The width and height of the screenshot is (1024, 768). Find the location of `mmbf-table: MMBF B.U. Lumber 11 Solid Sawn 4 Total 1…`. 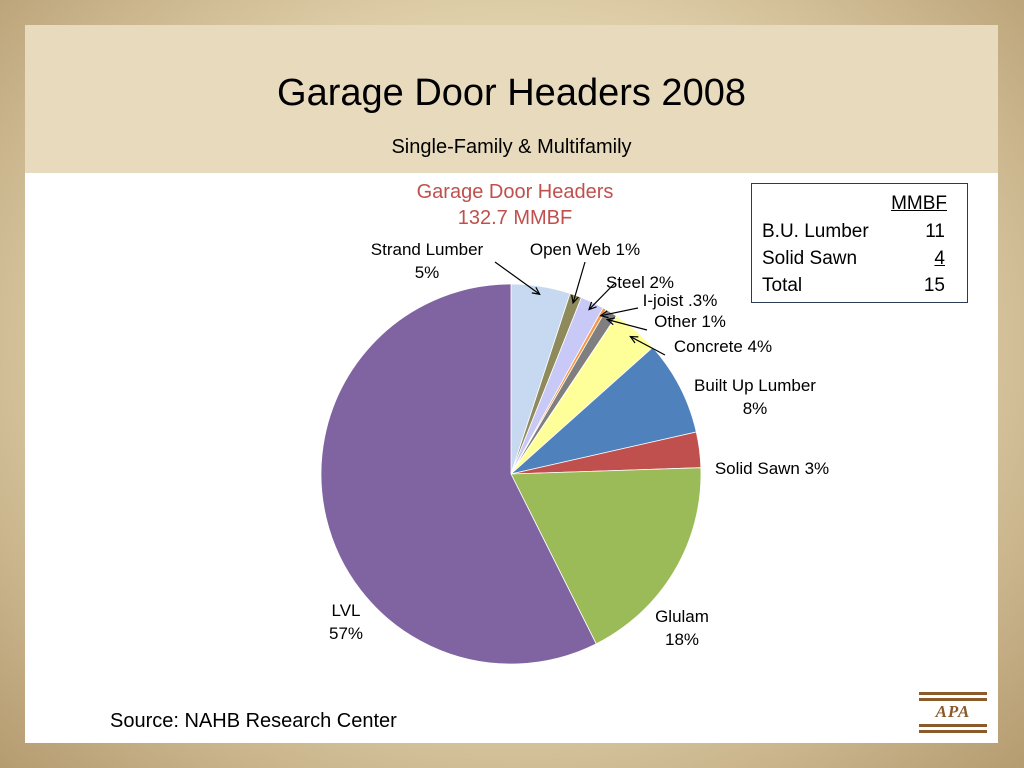

mmbf-table: MMBF B.U. Lumber 11 Solid Sawn 4 Total 1… is located at coordinates (859, 243).